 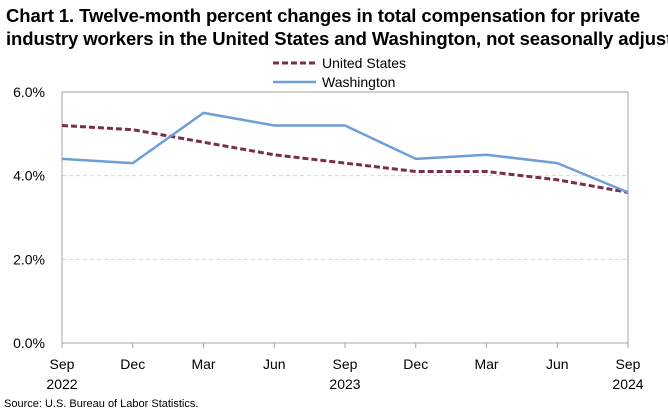 I want to click on y-tick-label: 0.0%, so click(x=29, y=343).